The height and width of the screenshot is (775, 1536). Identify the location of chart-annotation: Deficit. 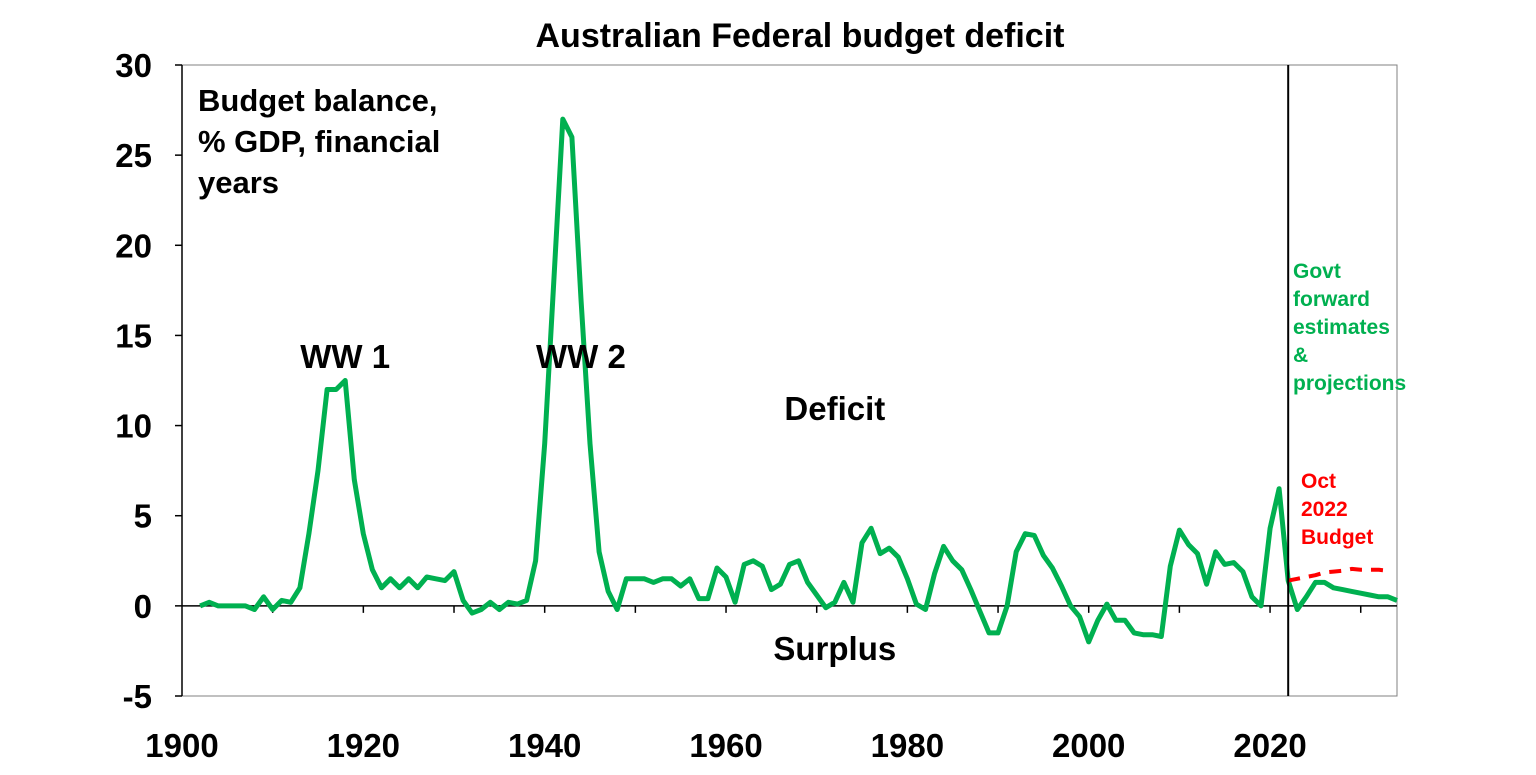
(834, 408).